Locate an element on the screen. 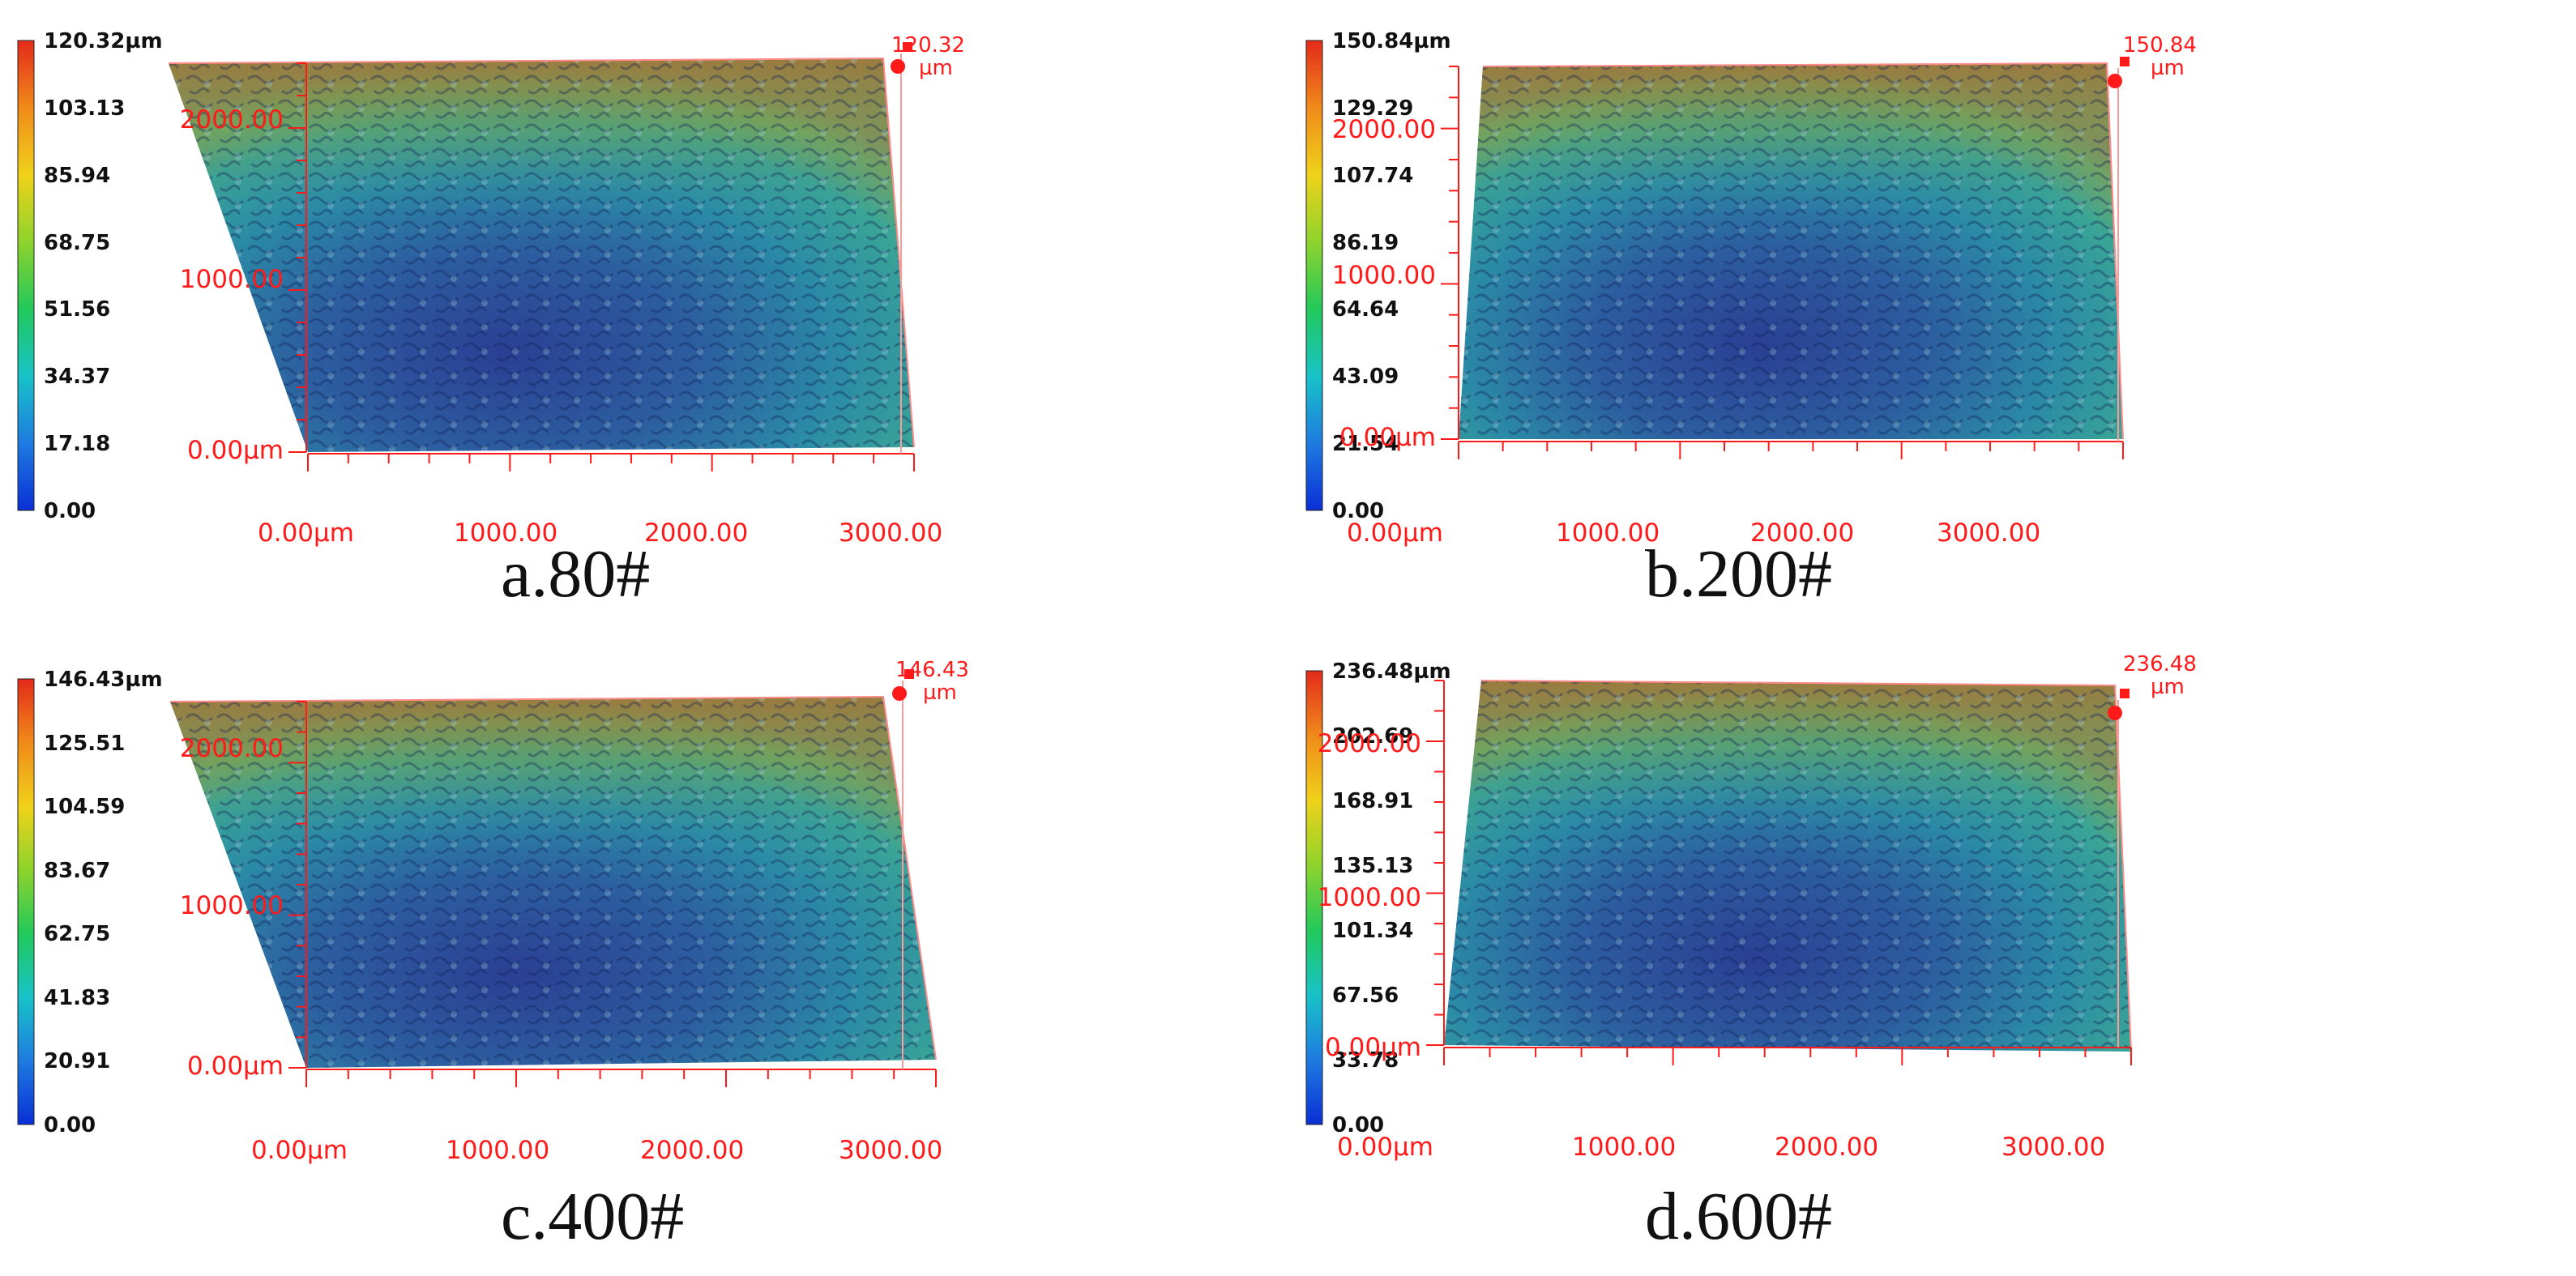 This screenshot has height=1276, width=2576. colorbar-tick-label: 51.56 is located at coordinates (77, 309).